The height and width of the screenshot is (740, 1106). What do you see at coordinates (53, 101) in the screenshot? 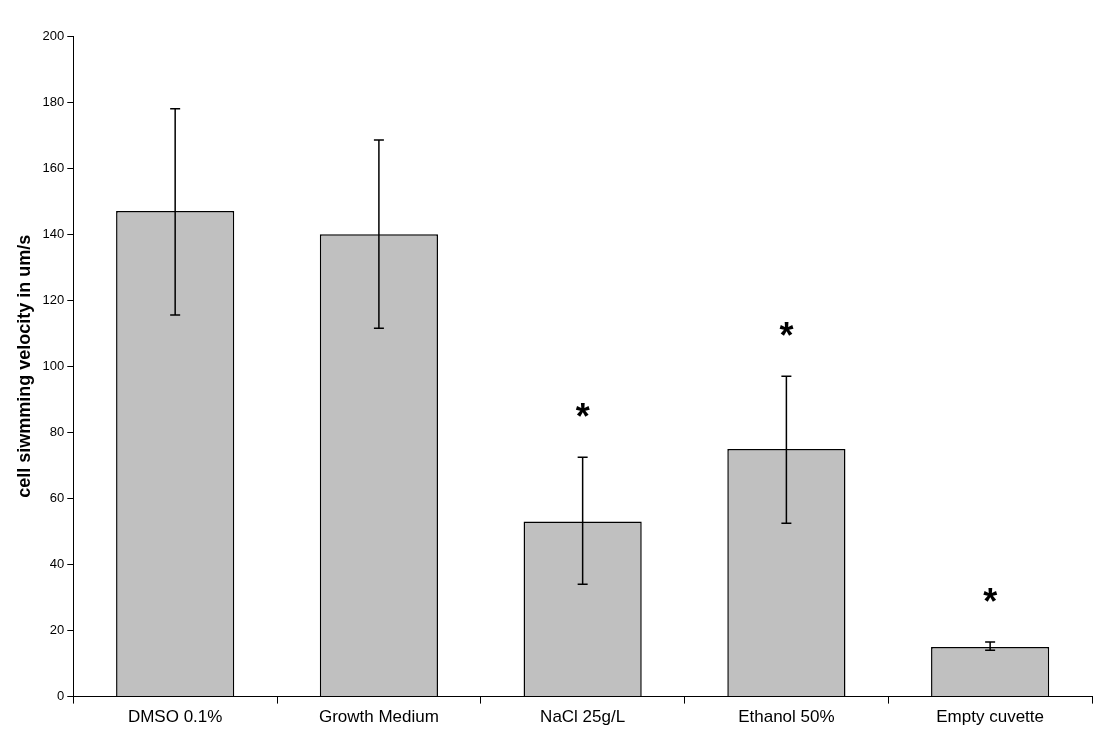
I see `y-tick-label: 180` at bounding box center [53, 101].